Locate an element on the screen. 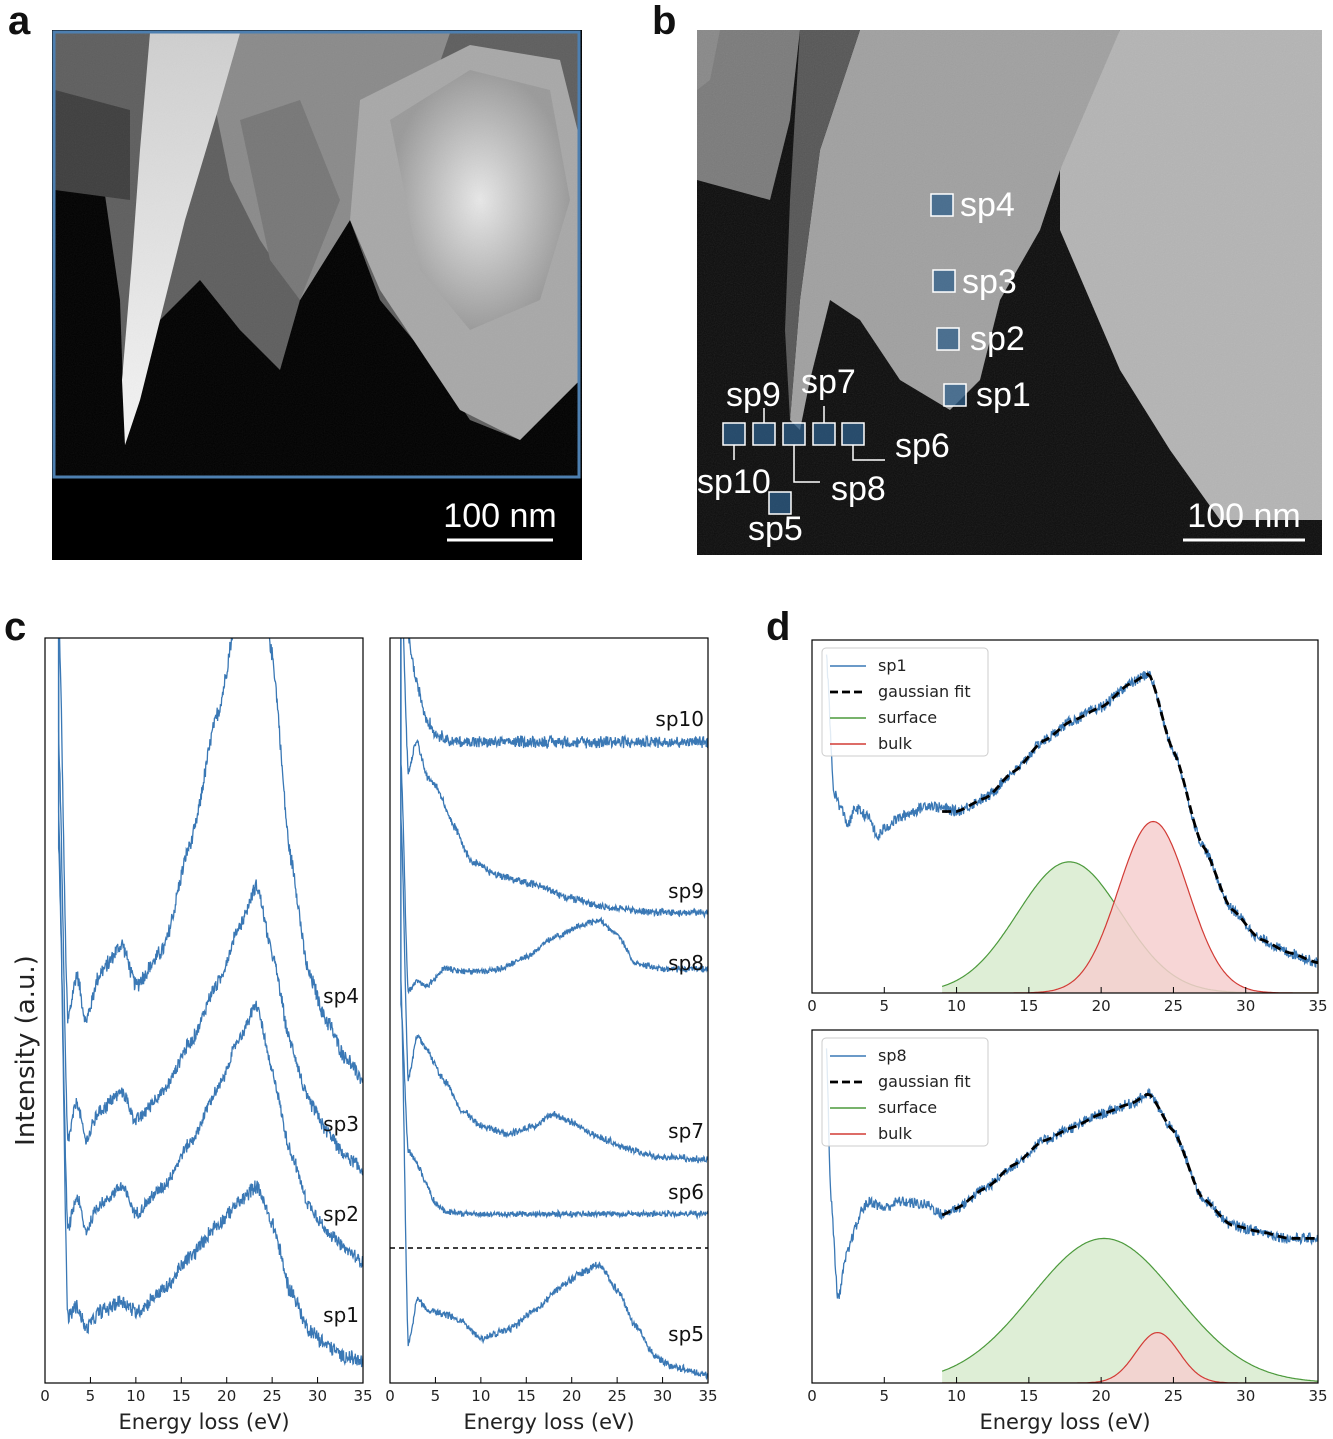  marker-sp5: sp5 is located at coordinates (775, 519).